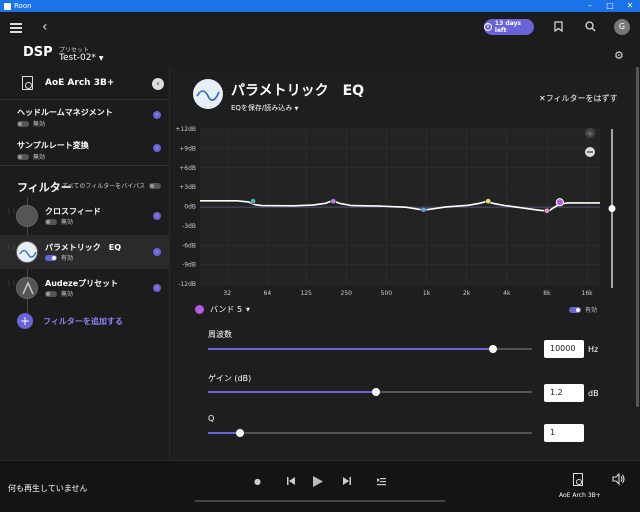  What do you see at coordinates (619, 55) in the screenshot?
I see `gear-icon: ⚙` at bounding box center [619, 55].